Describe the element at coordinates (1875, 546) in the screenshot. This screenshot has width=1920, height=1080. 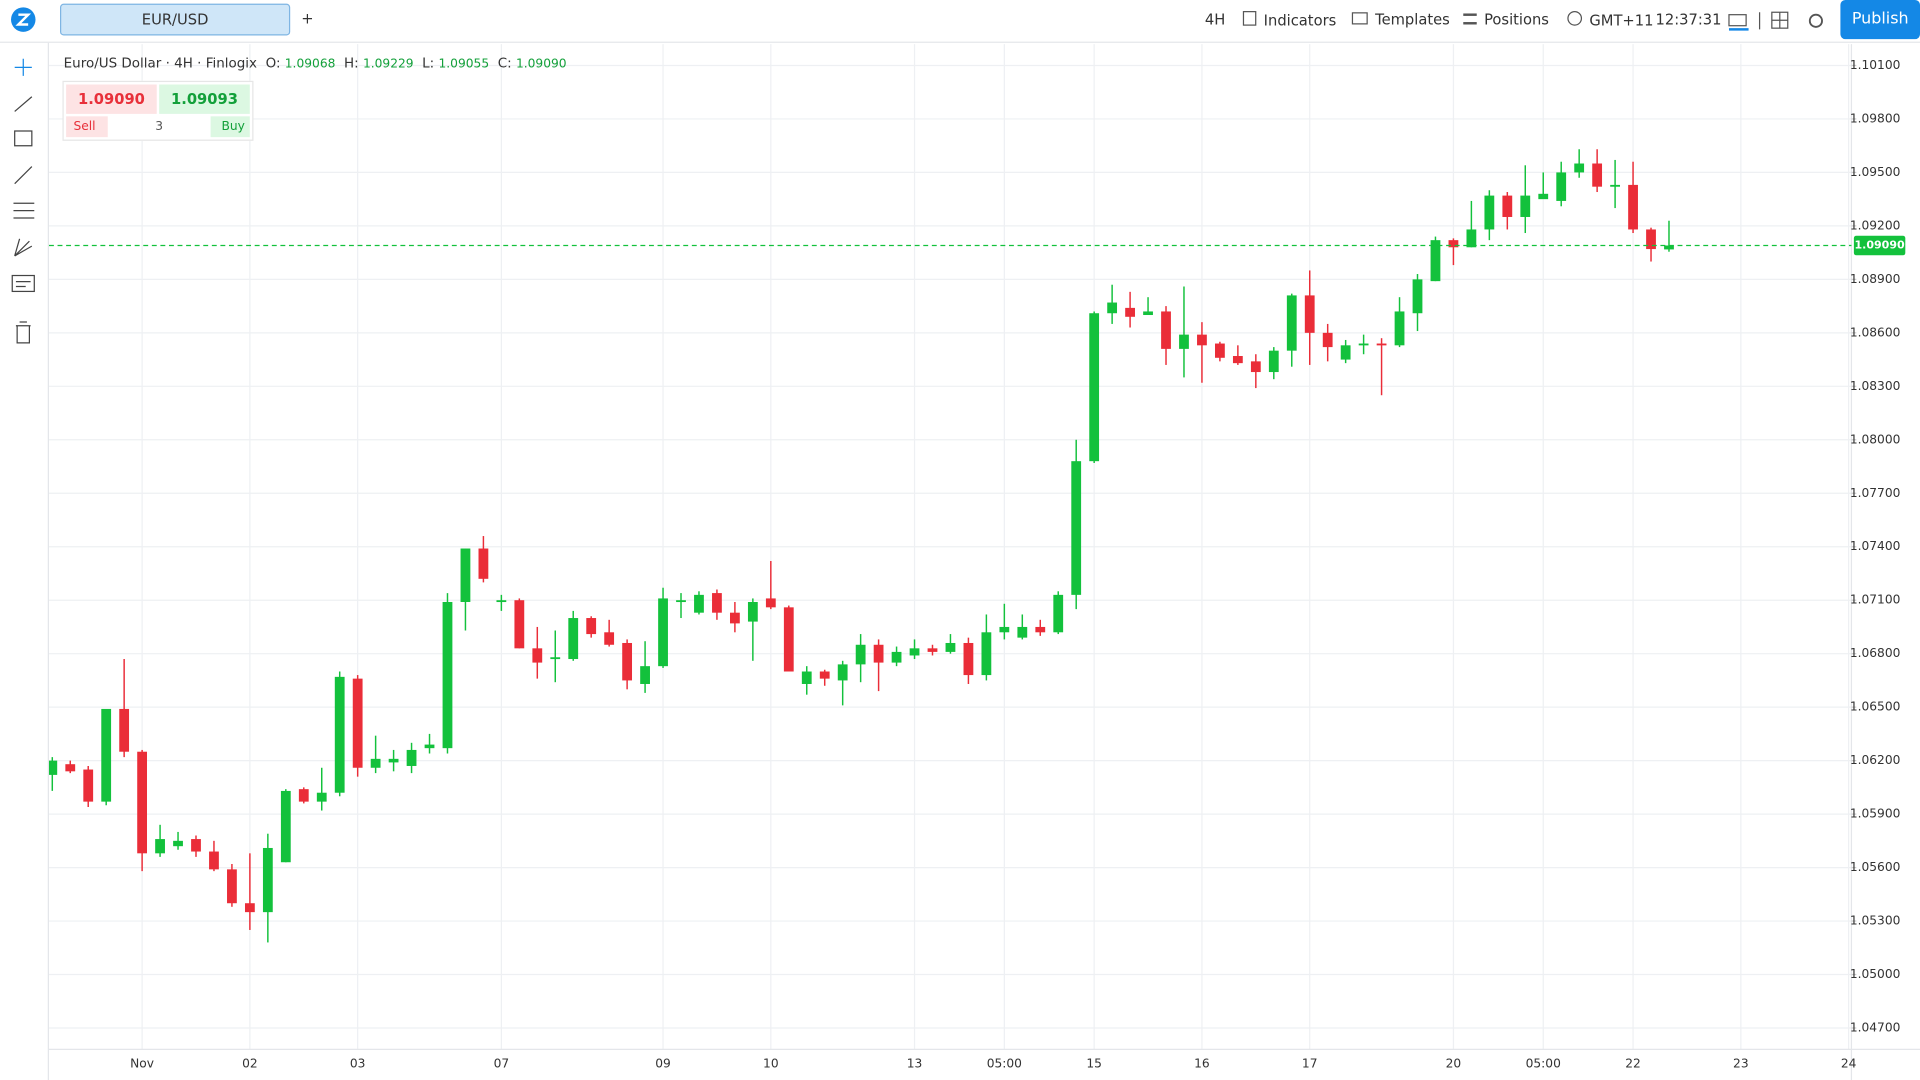
I see `y-tick-label: 1.07400` at that location.